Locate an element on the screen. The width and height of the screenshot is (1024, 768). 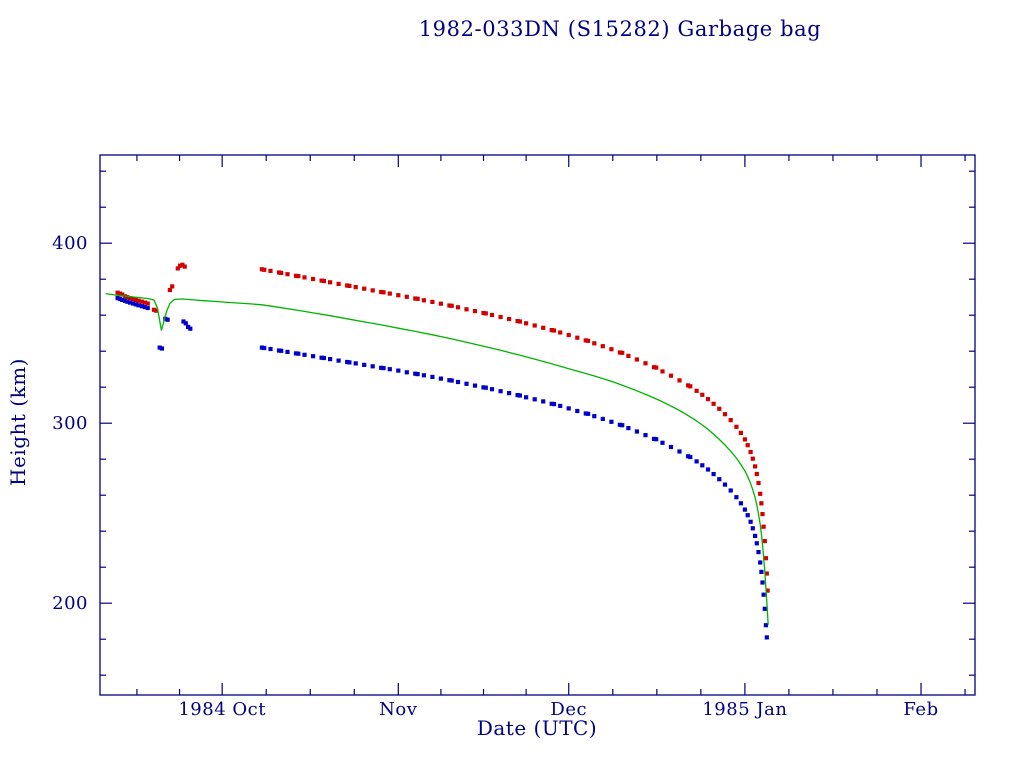
x-tick-label: Dec is located at coordinates (568, 709).